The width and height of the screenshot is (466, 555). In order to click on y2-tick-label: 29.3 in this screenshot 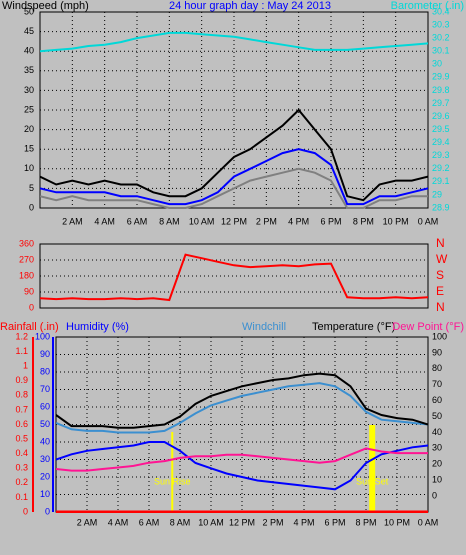, I will do `click(441, 155)`.